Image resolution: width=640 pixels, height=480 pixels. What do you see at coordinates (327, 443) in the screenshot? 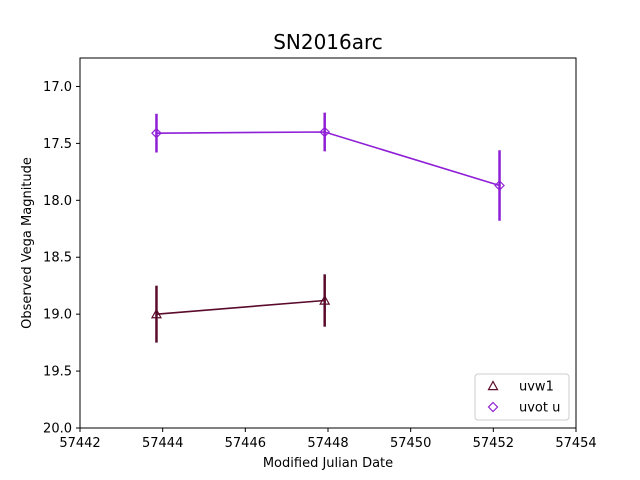
I see `x-tick-label: 57448` at bounding box center [327, 443].